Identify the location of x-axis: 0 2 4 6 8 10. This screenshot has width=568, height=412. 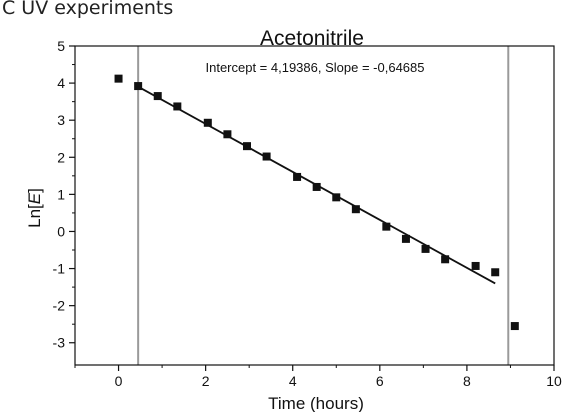
(318, 377).